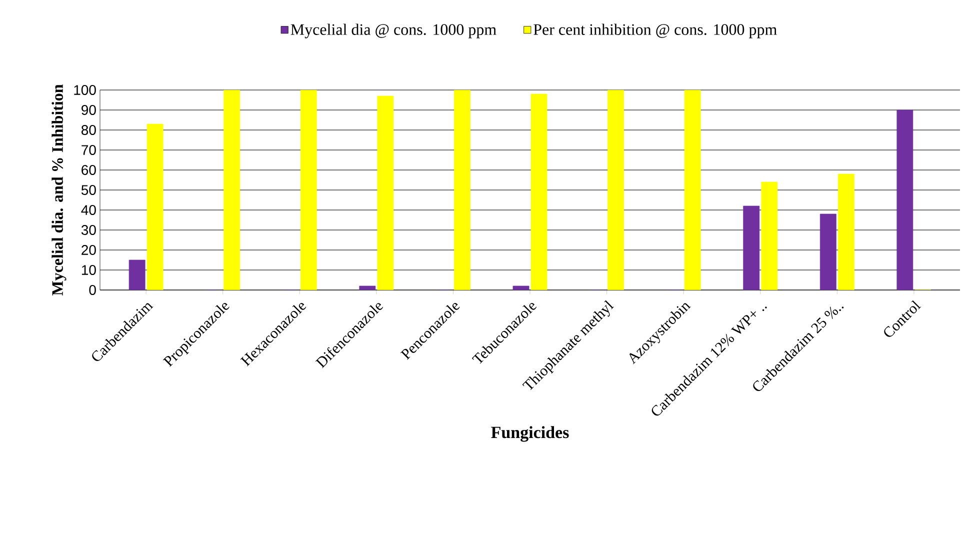  Describe the element at coordinates (655, 31) in the screenshot. I see `legend-label: Per cent inhibition @ cons. 1000 ppm` at that location.